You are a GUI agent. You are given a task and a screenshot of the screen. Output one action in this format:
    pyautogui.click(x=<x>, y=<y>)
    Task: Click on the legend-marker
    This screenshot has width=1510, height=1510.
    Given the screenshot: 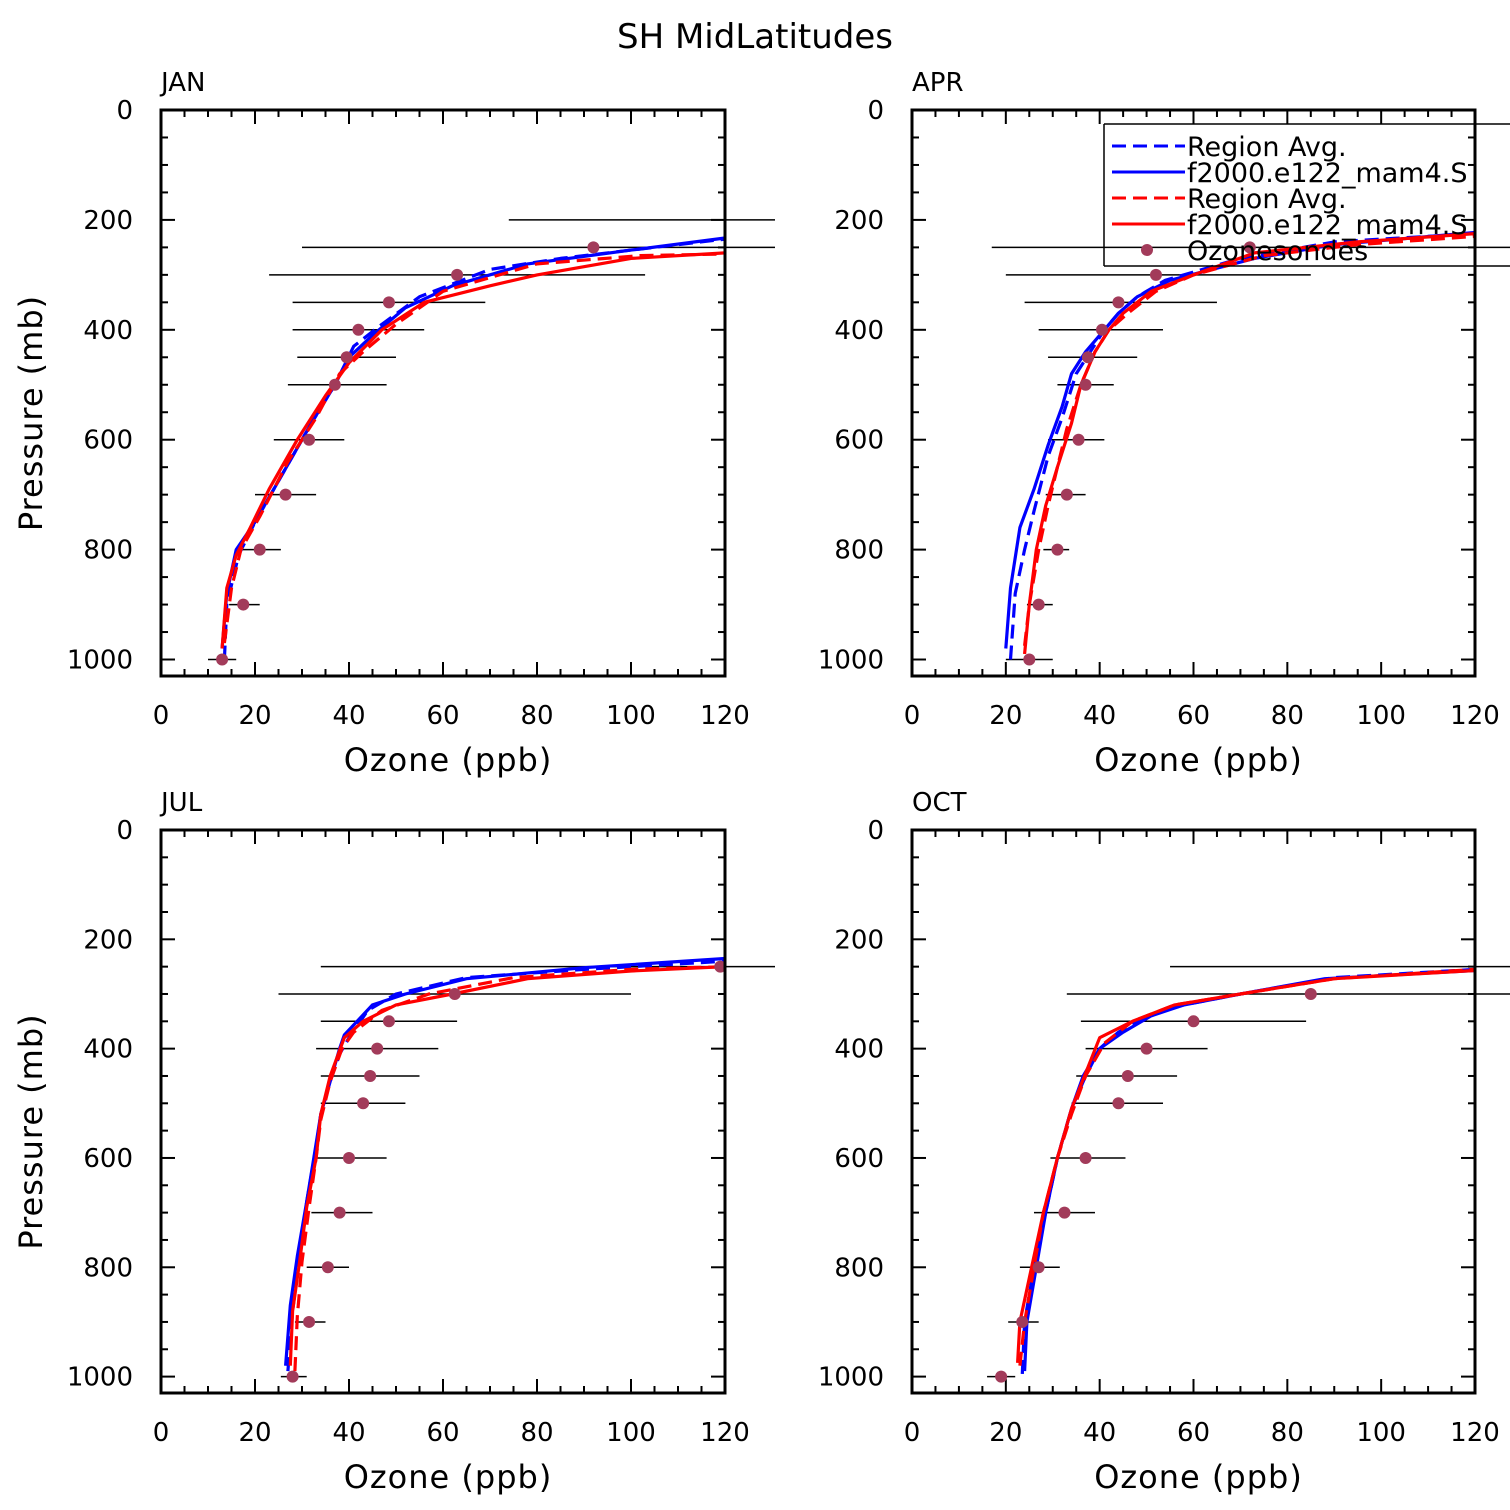 What is the action you would take?
    pyautogui.click(x=1147, y=250)
    